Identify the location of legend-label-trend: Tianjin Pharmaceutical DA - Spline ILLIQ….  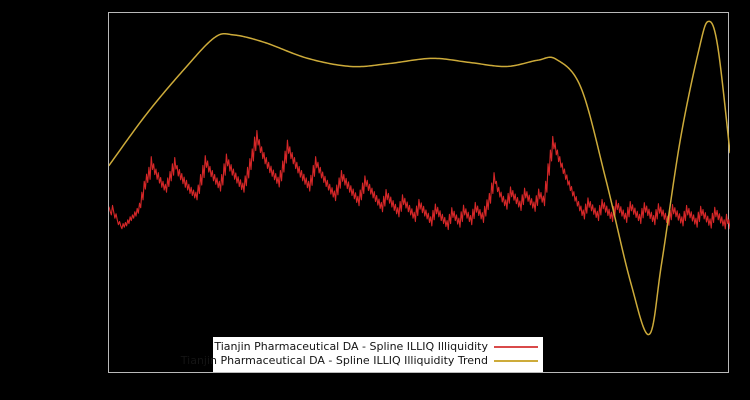
(334, 360).